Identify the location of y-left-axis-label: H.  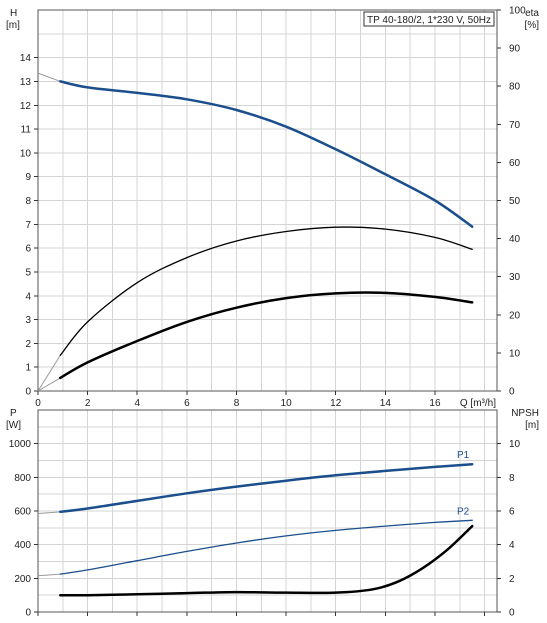
(13, 13).